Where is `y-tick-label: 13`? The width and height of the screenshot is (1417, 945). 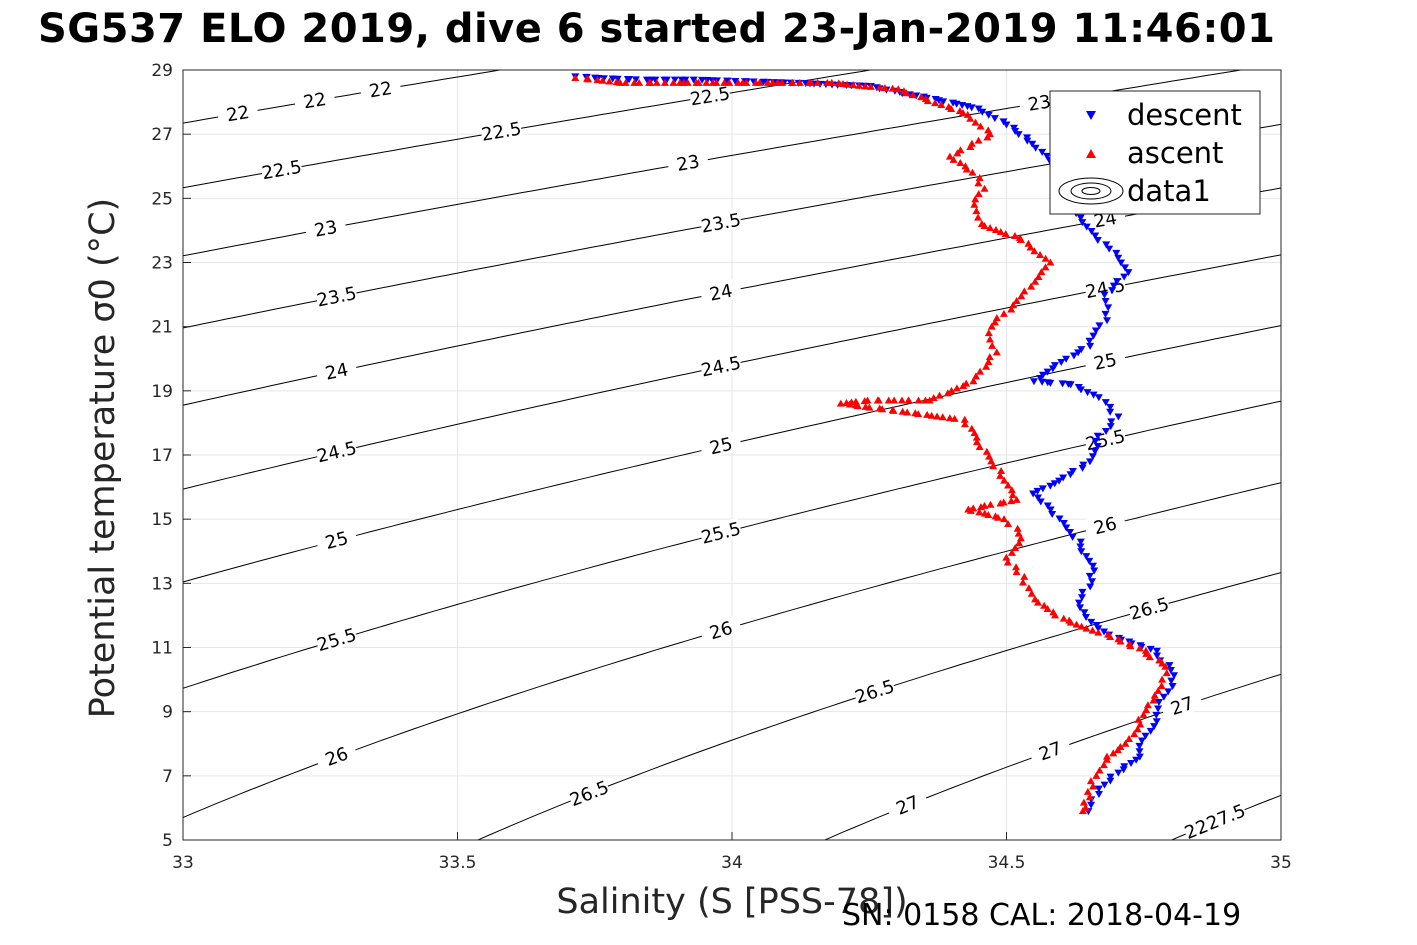
y-tick-label: 13 is located at coordinates (162, 584).